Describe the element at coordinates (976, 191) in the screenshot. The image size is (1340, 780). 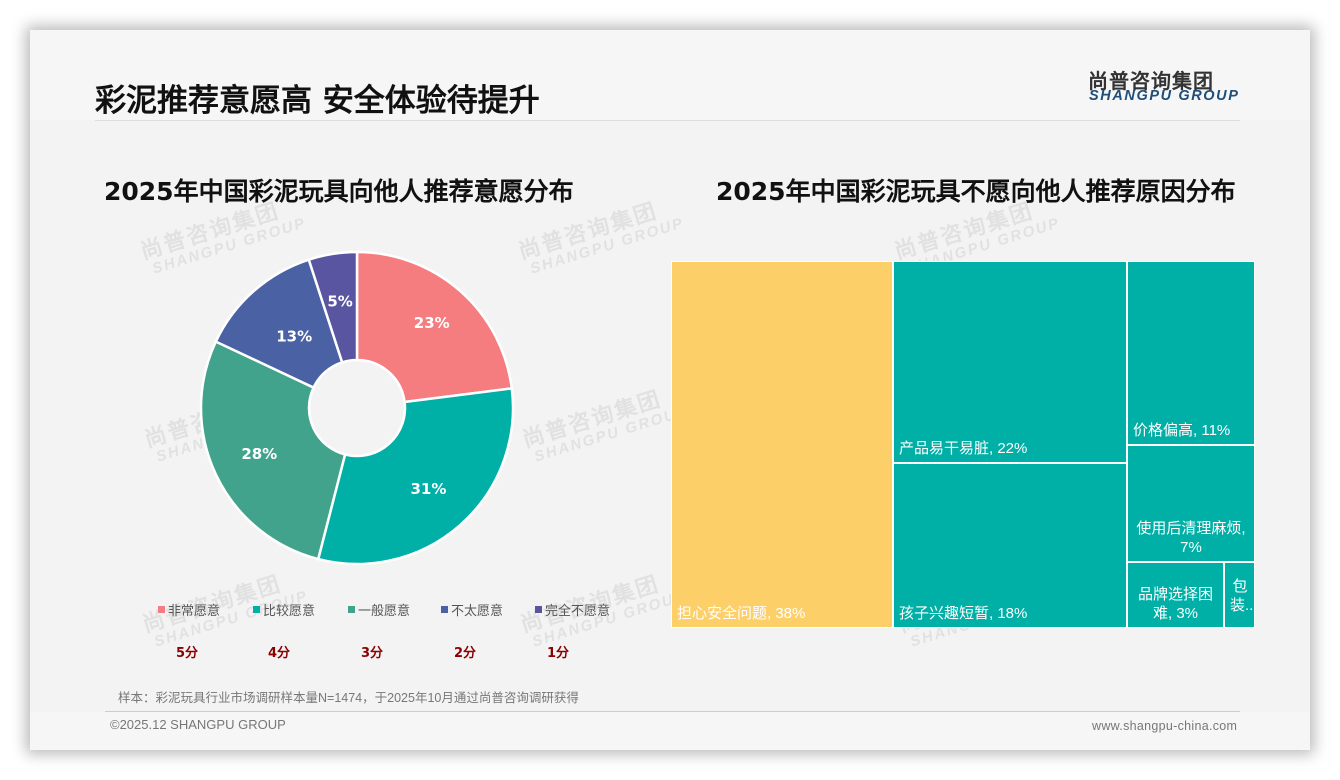
I see `right-chart-title: 2025年中国彩泥玩具不愿向他人推荐原因分布` at that location.